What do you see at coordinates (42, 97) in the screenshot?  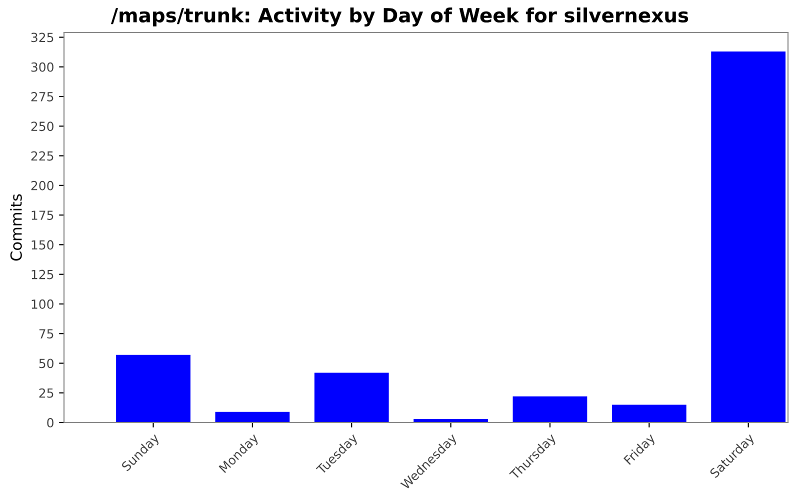 I see `y-tick-label: 275` at bounding box center [42, 97].